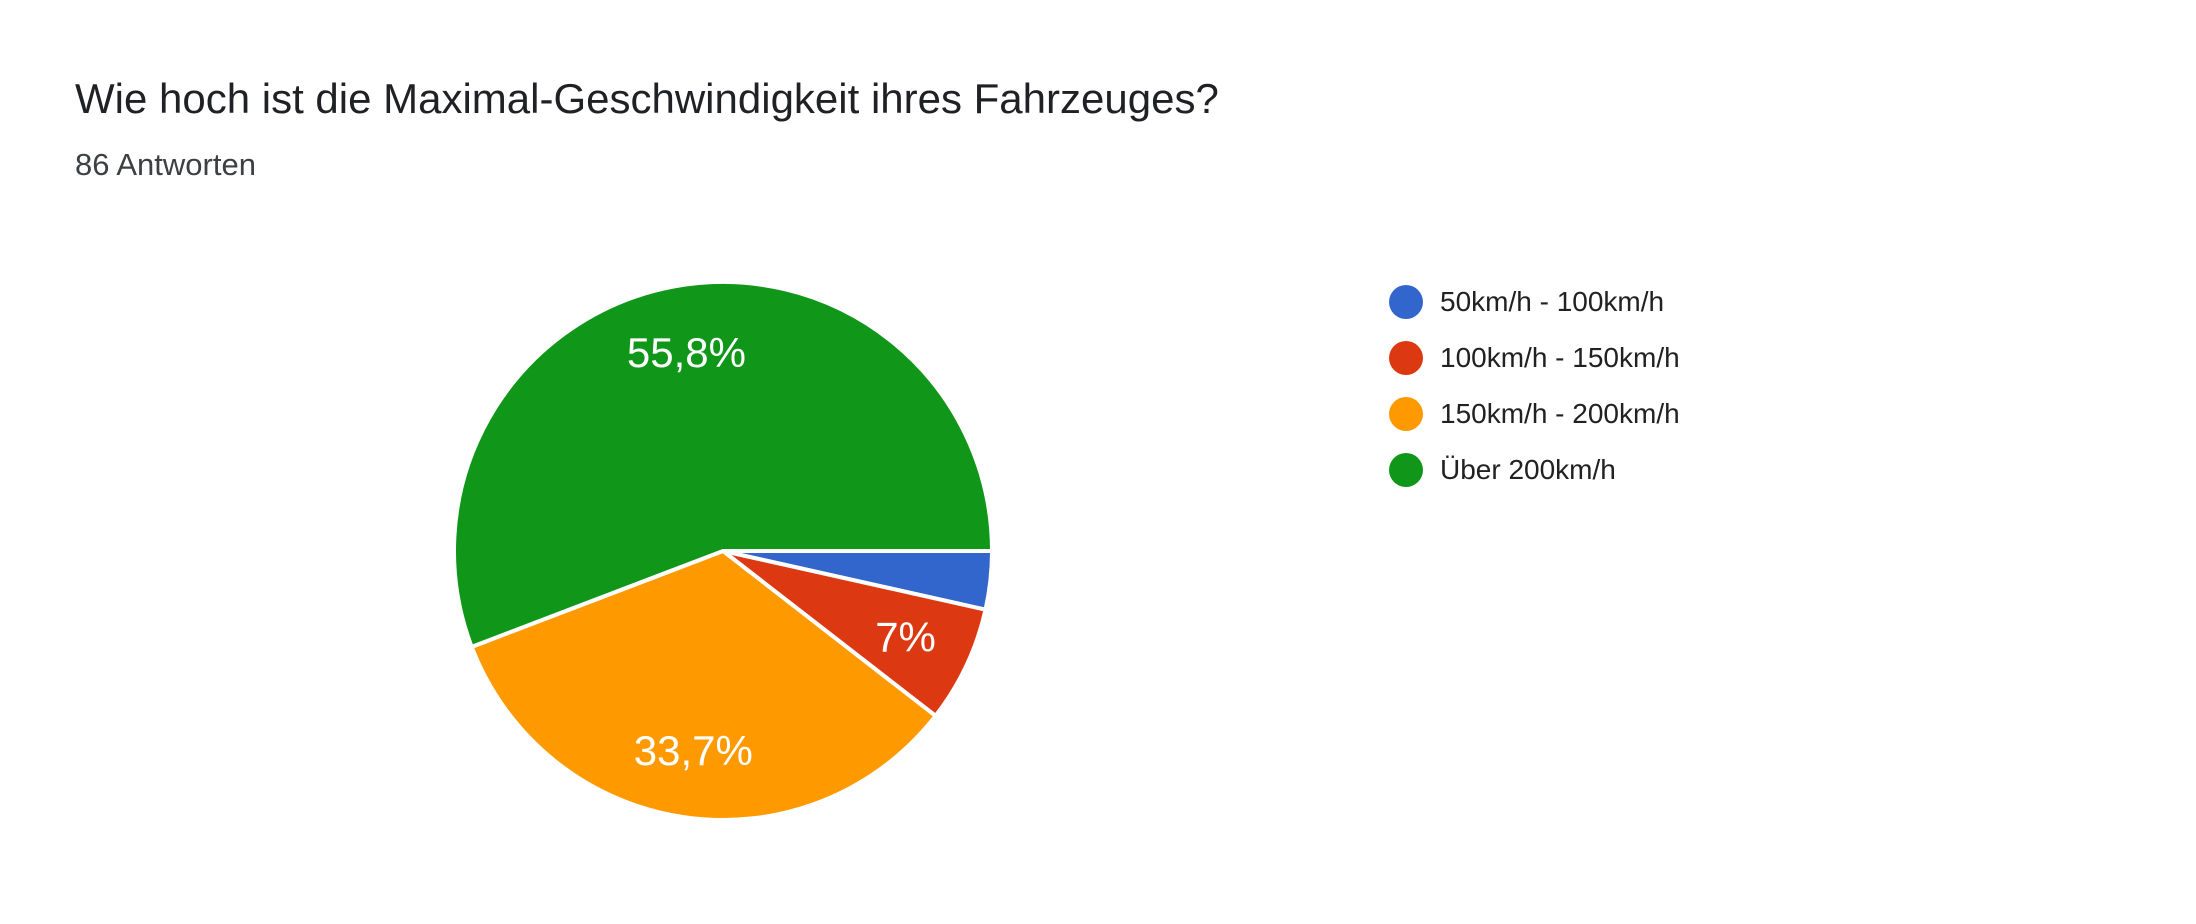 The width and height of the screenshot is (2196, 924). I want to click on legend-label: 50km/h - 100km/h, so click(1552, 301).